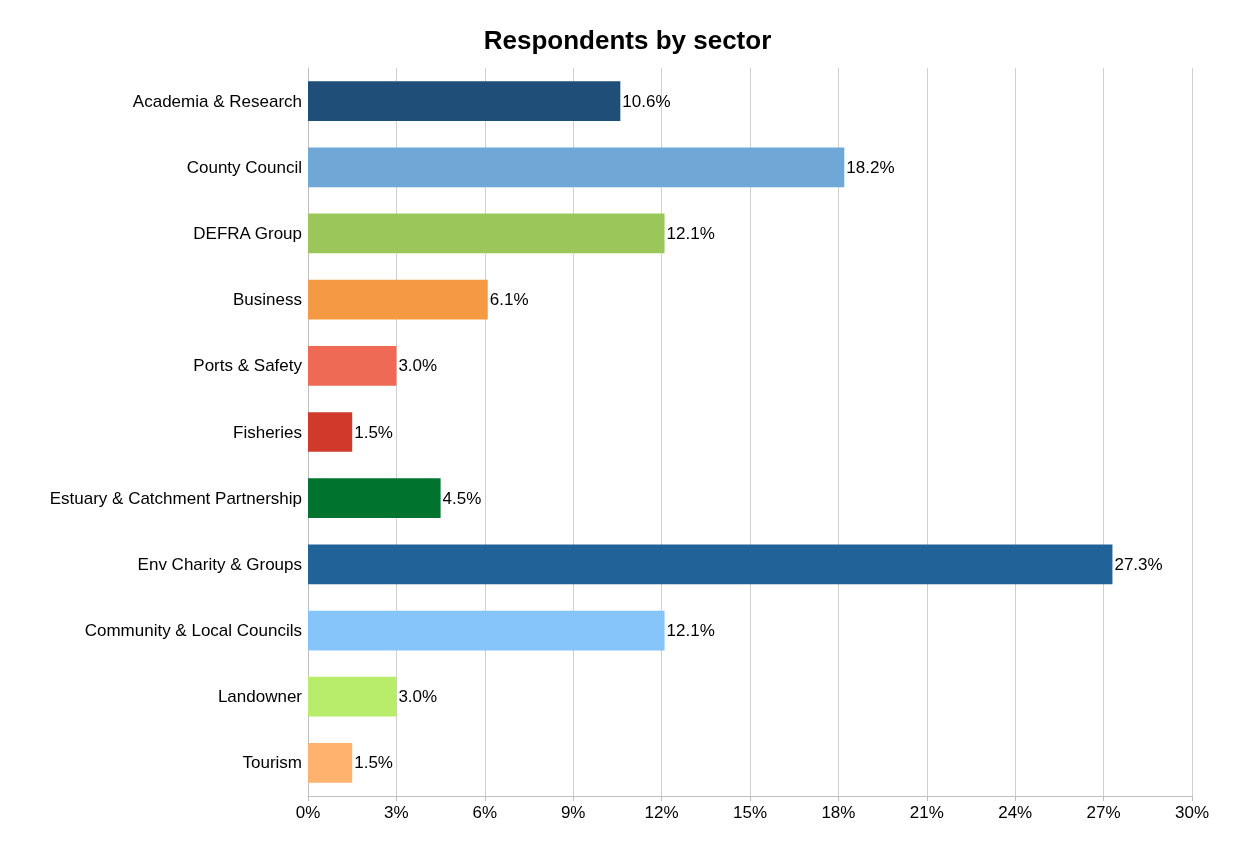  Describe the element at coordinates (573, 812) in the screenshot. I see `x-tick-label: 9%` at that location.